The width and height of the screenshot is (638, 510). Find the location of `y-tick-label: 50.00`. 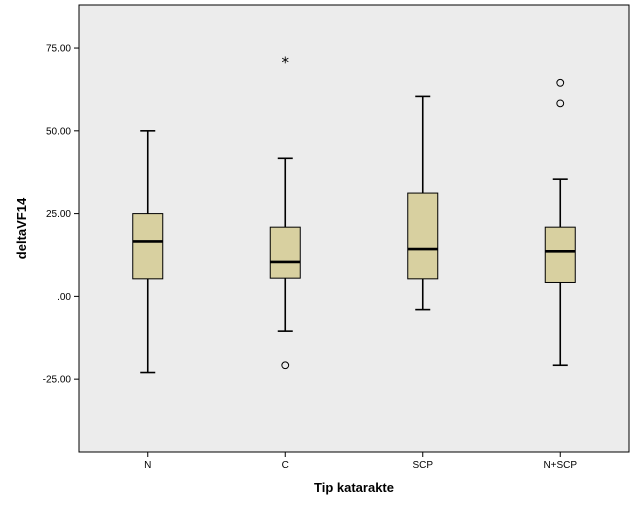

y-tick-label: 50.00 is located at coordinates (58, 131).